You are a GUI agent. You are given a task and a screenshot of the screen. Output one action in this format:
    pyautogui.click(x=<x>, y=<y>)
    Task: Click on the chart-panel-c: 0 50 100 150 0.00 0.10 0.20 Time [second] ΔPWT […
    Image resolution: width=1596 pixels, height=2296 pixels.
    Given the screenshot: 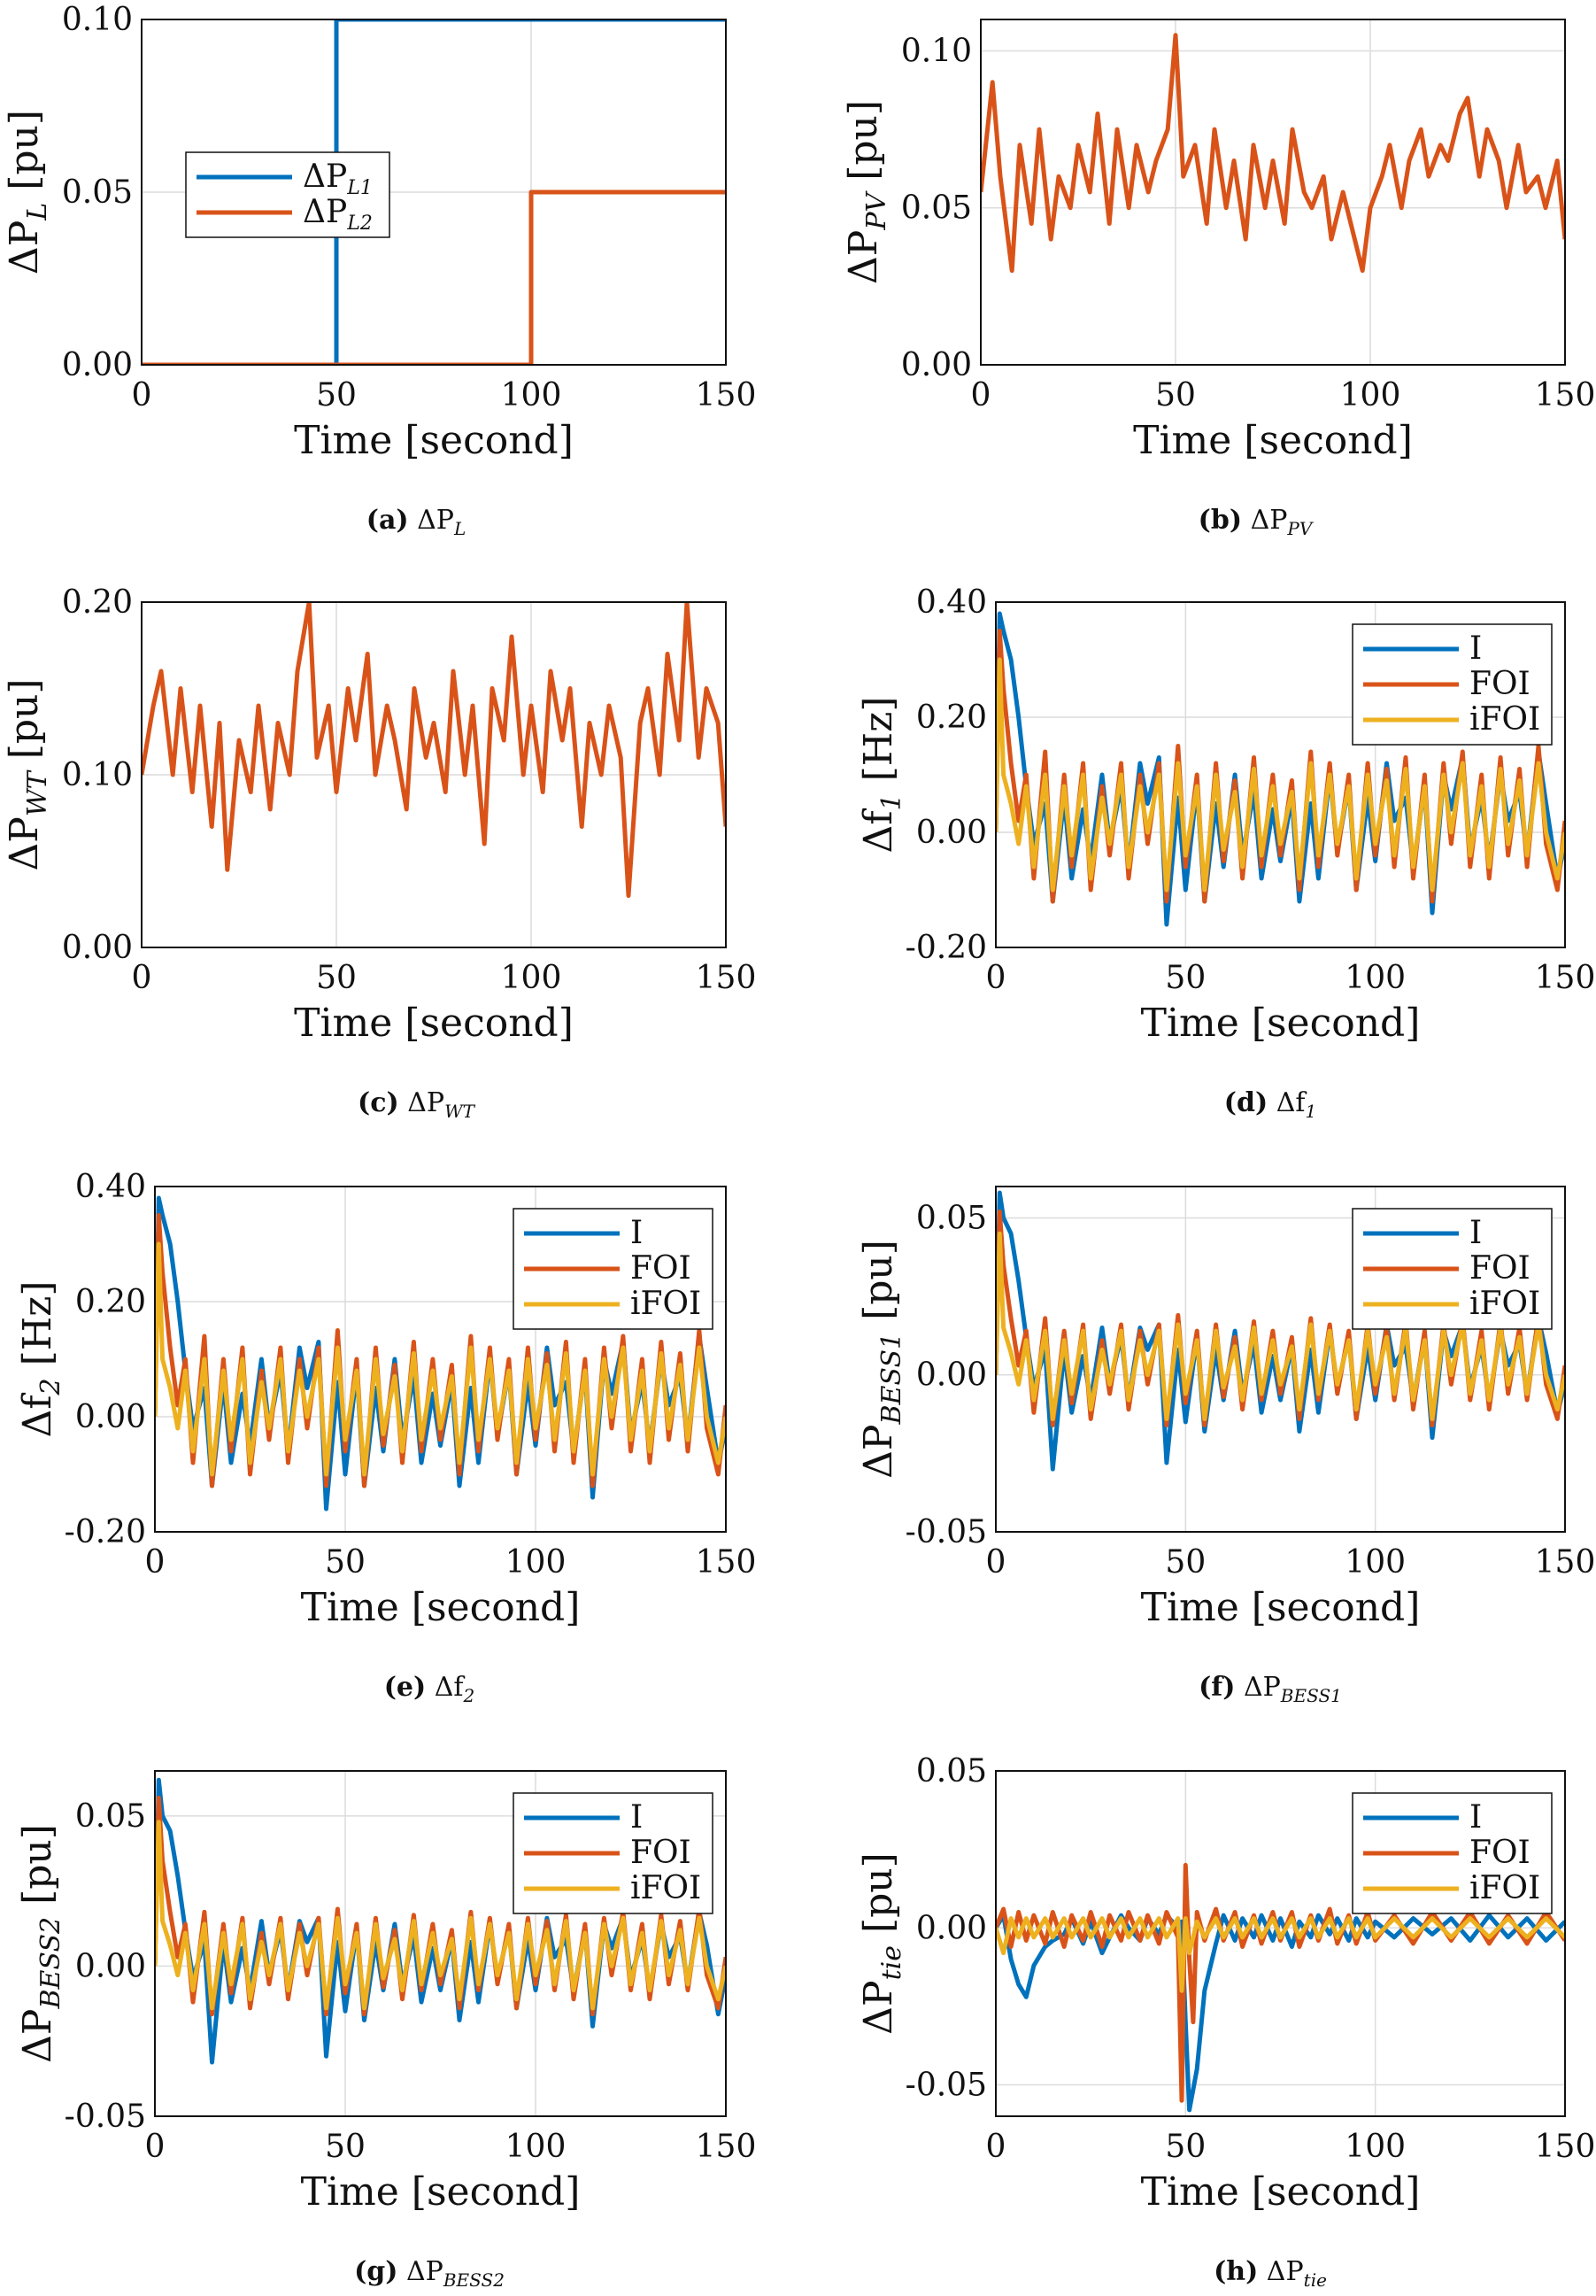 What is the action you would take?
    pyautogui.click(x=379, y=815)
    